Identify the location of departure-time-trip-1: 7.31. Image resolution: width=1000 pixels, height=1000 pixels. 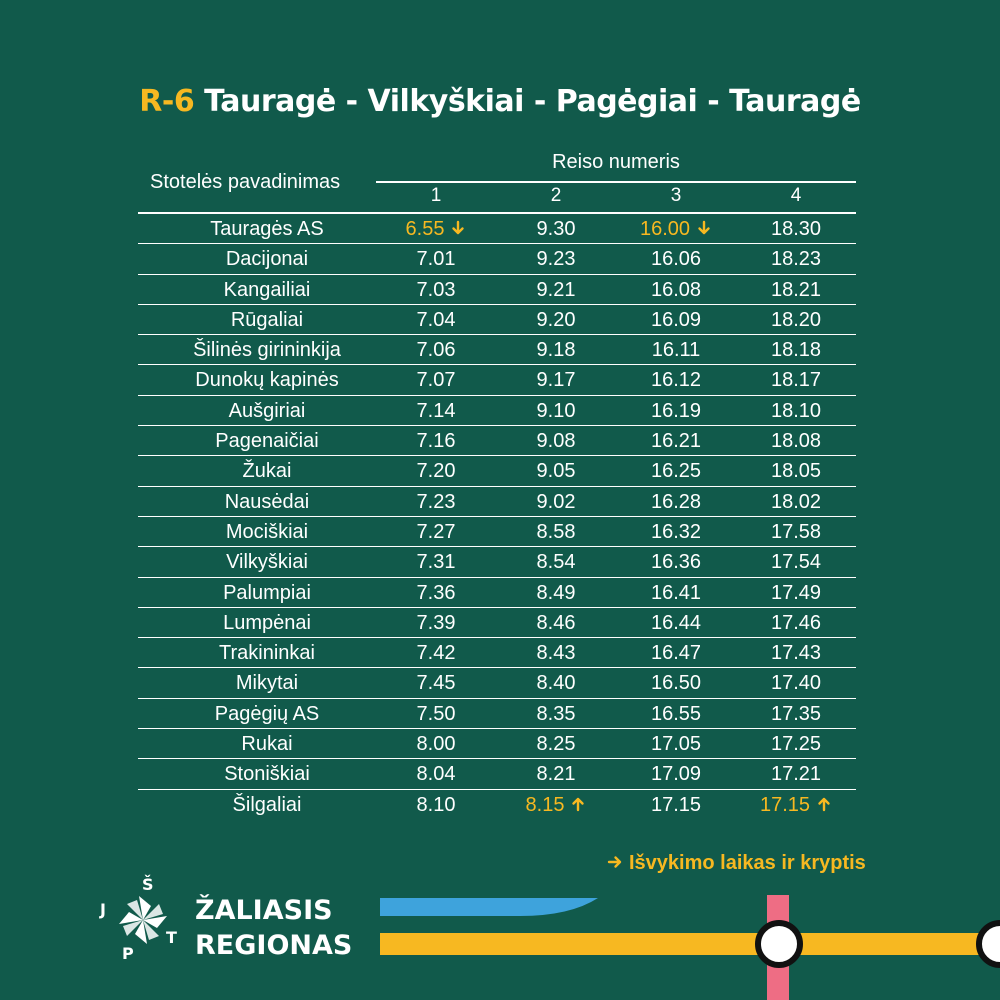
(436, 562).